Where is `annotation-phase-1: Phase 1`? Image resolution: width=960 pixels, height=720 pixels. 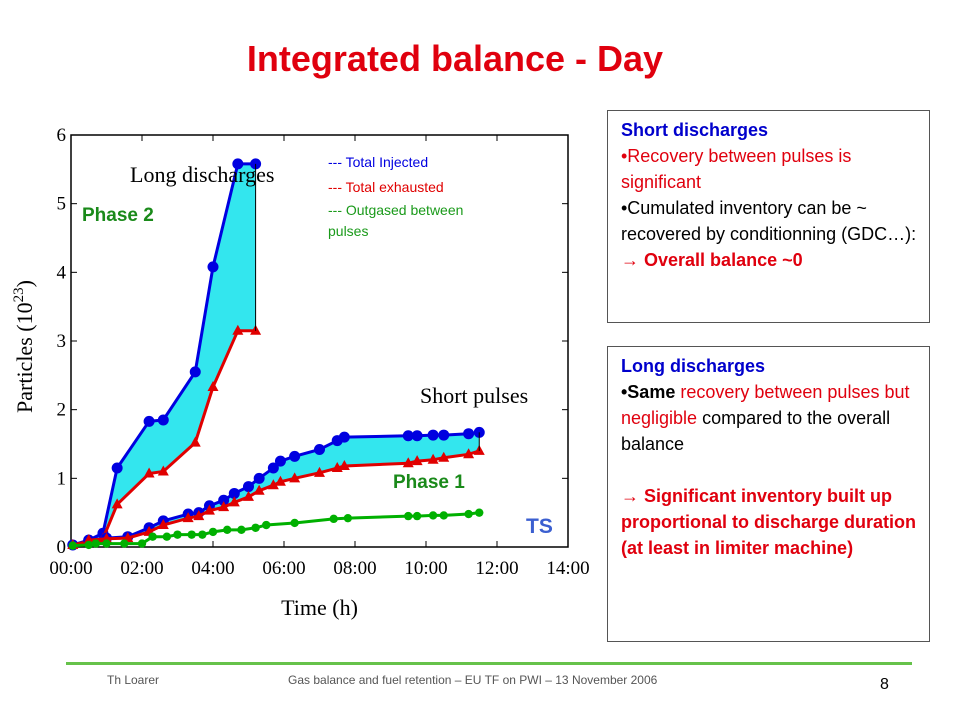
annotation-phase-1: Phase 1 is located at coordinates (429, 482).